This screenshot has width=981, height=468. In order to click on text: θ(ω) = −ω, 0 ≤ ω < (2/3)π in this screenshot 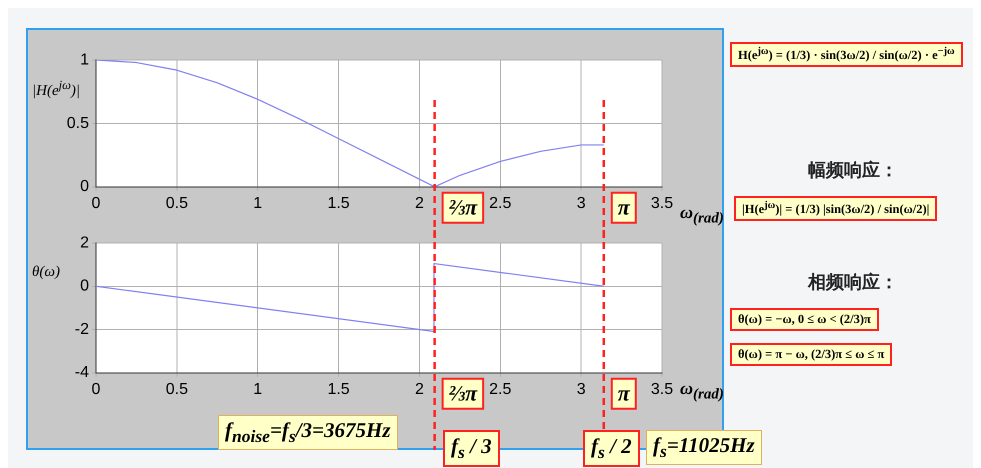, I will do `click(804, 319)`.